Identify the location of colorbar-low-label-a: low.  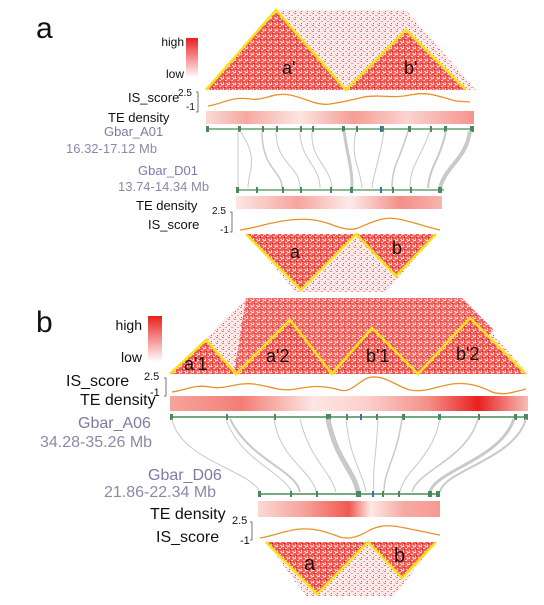
(175, 74).